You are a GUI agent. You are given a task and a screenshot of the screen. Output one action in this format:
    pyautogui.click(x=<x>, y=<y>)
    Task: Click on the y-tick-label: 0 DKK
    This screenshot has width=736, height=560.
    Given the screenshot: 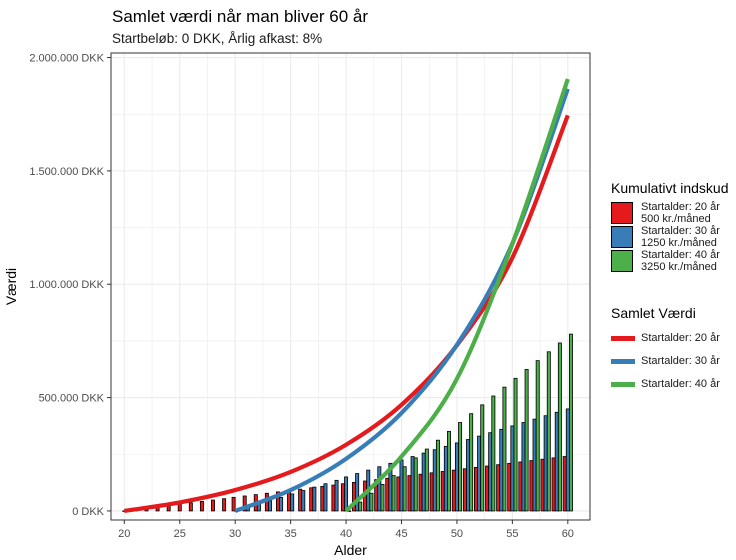 What is the action you would take?
    pyautogui.click(x=88, y=512)
    